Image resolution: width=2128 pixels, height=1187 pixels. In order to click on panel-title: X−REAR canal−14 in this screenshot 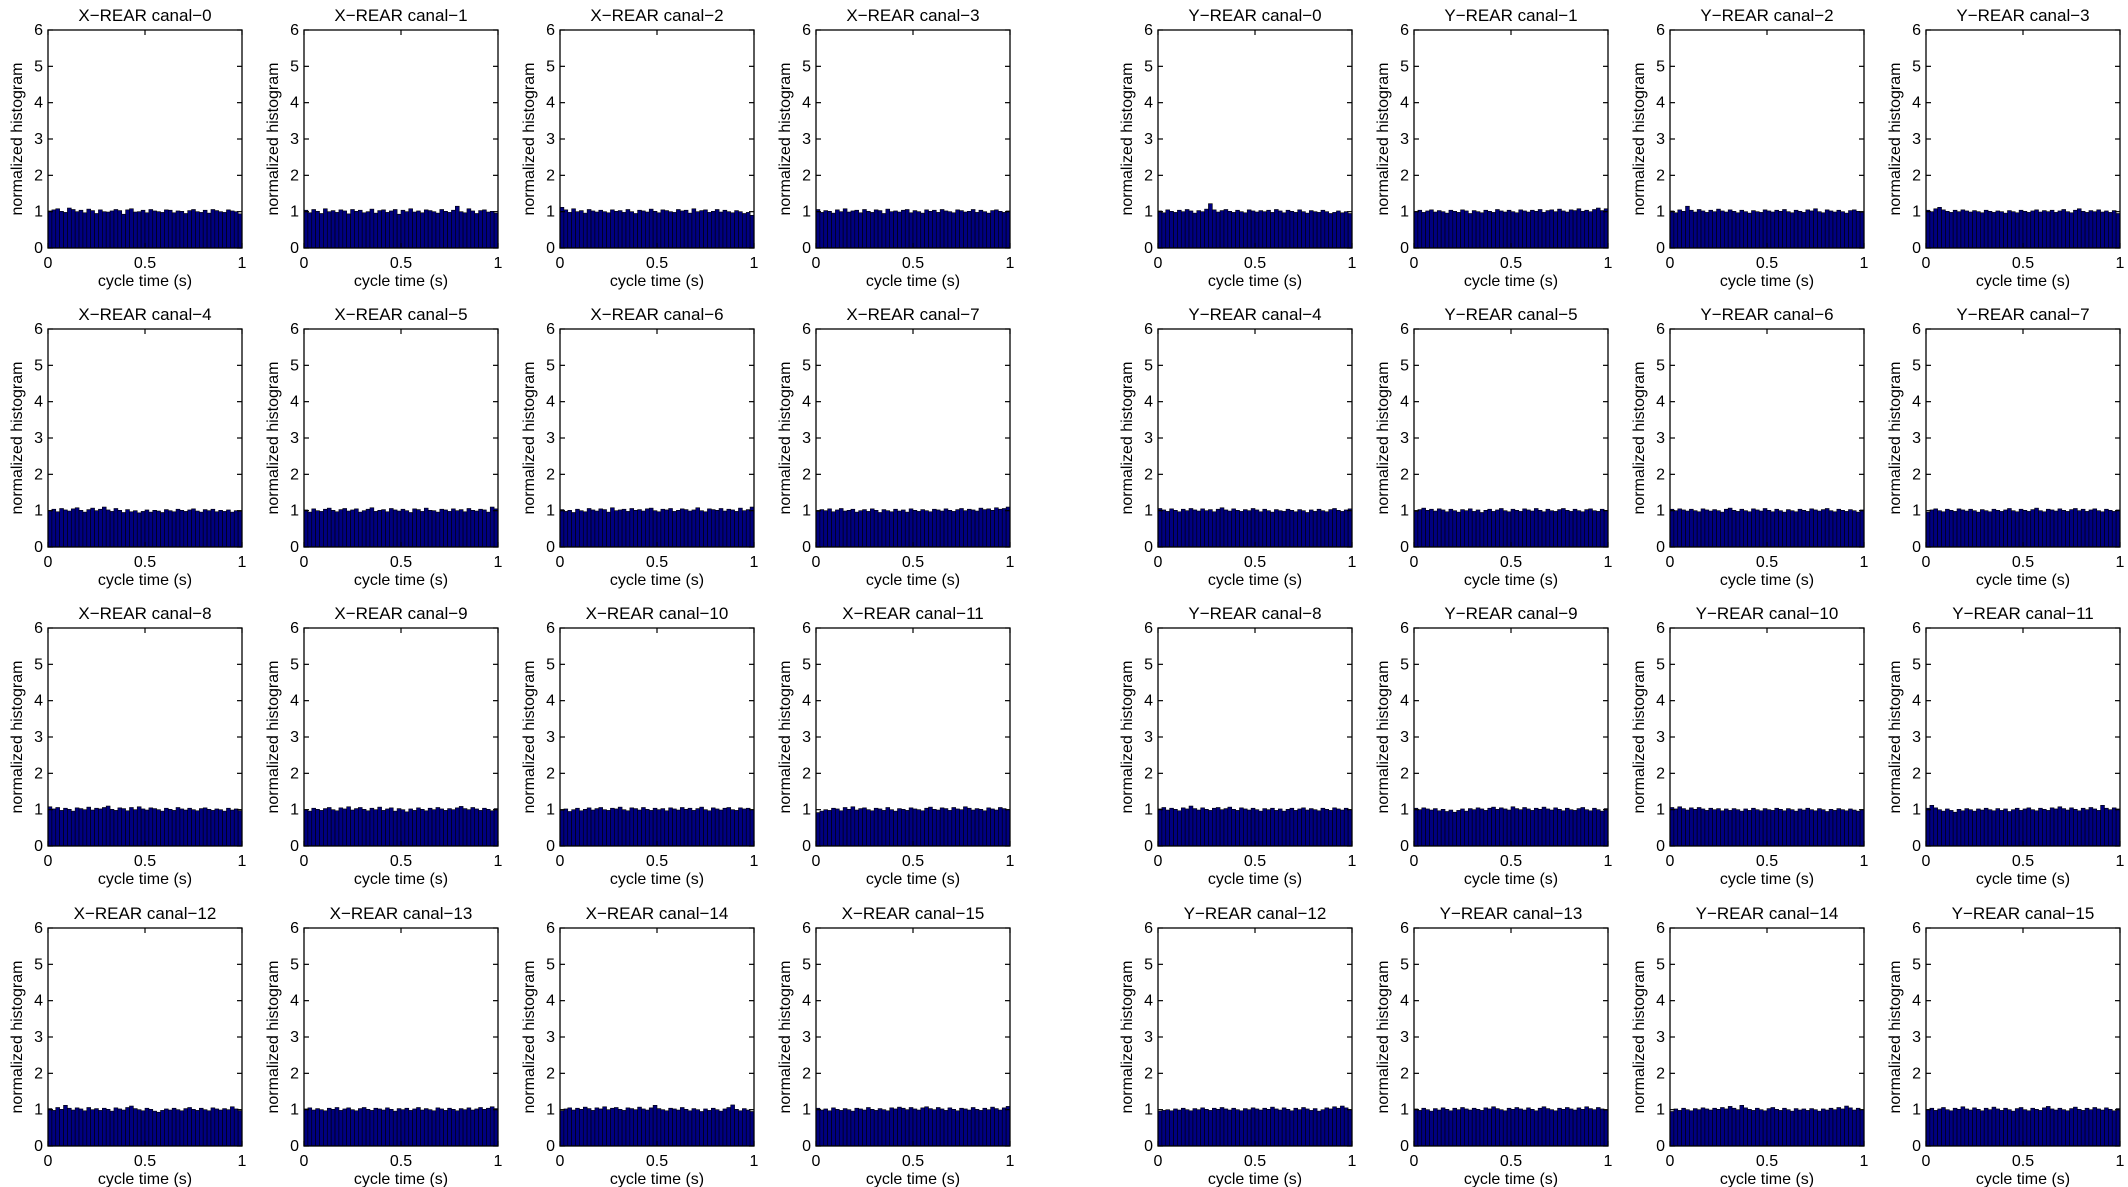, I will do `click(657, 913)`.